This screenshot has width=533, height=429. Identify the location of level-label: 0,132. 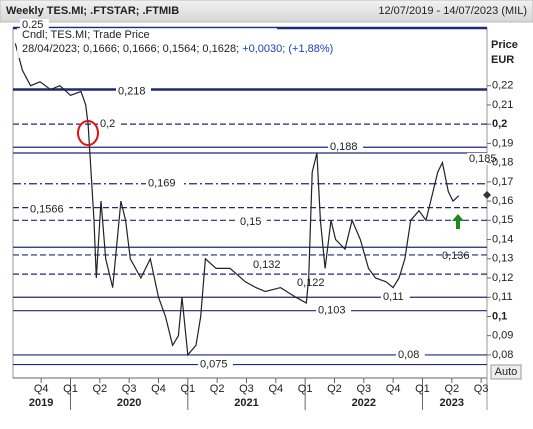
(267, 265).